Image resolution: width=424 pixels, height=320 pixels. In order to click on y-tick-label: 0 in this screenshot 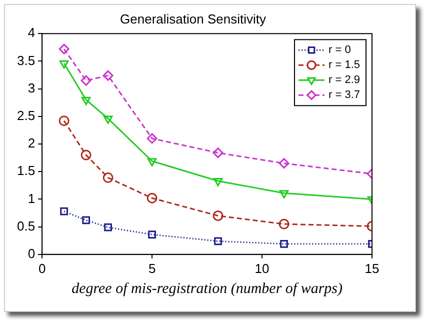, I will do `click(32, 253)`.